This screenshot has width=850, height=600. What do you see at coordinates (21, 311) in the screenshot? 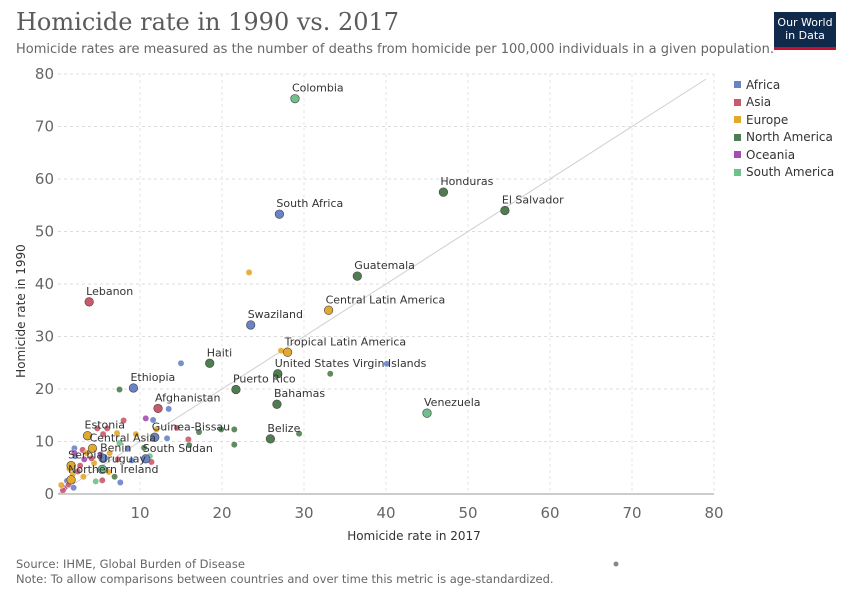
I see `y-axis-label: Homicide rate in 1990` at bounding box center [21, 311].